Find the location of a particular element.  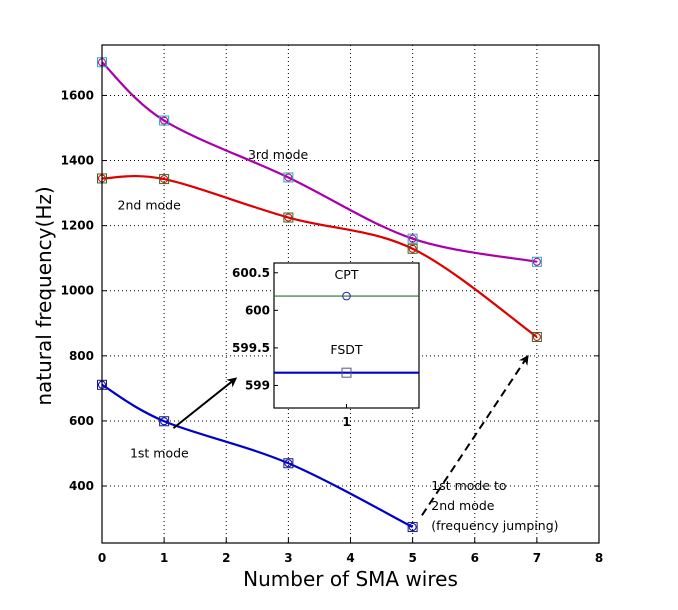

x-tick-label: 8 is located at coordinates (599, 558).